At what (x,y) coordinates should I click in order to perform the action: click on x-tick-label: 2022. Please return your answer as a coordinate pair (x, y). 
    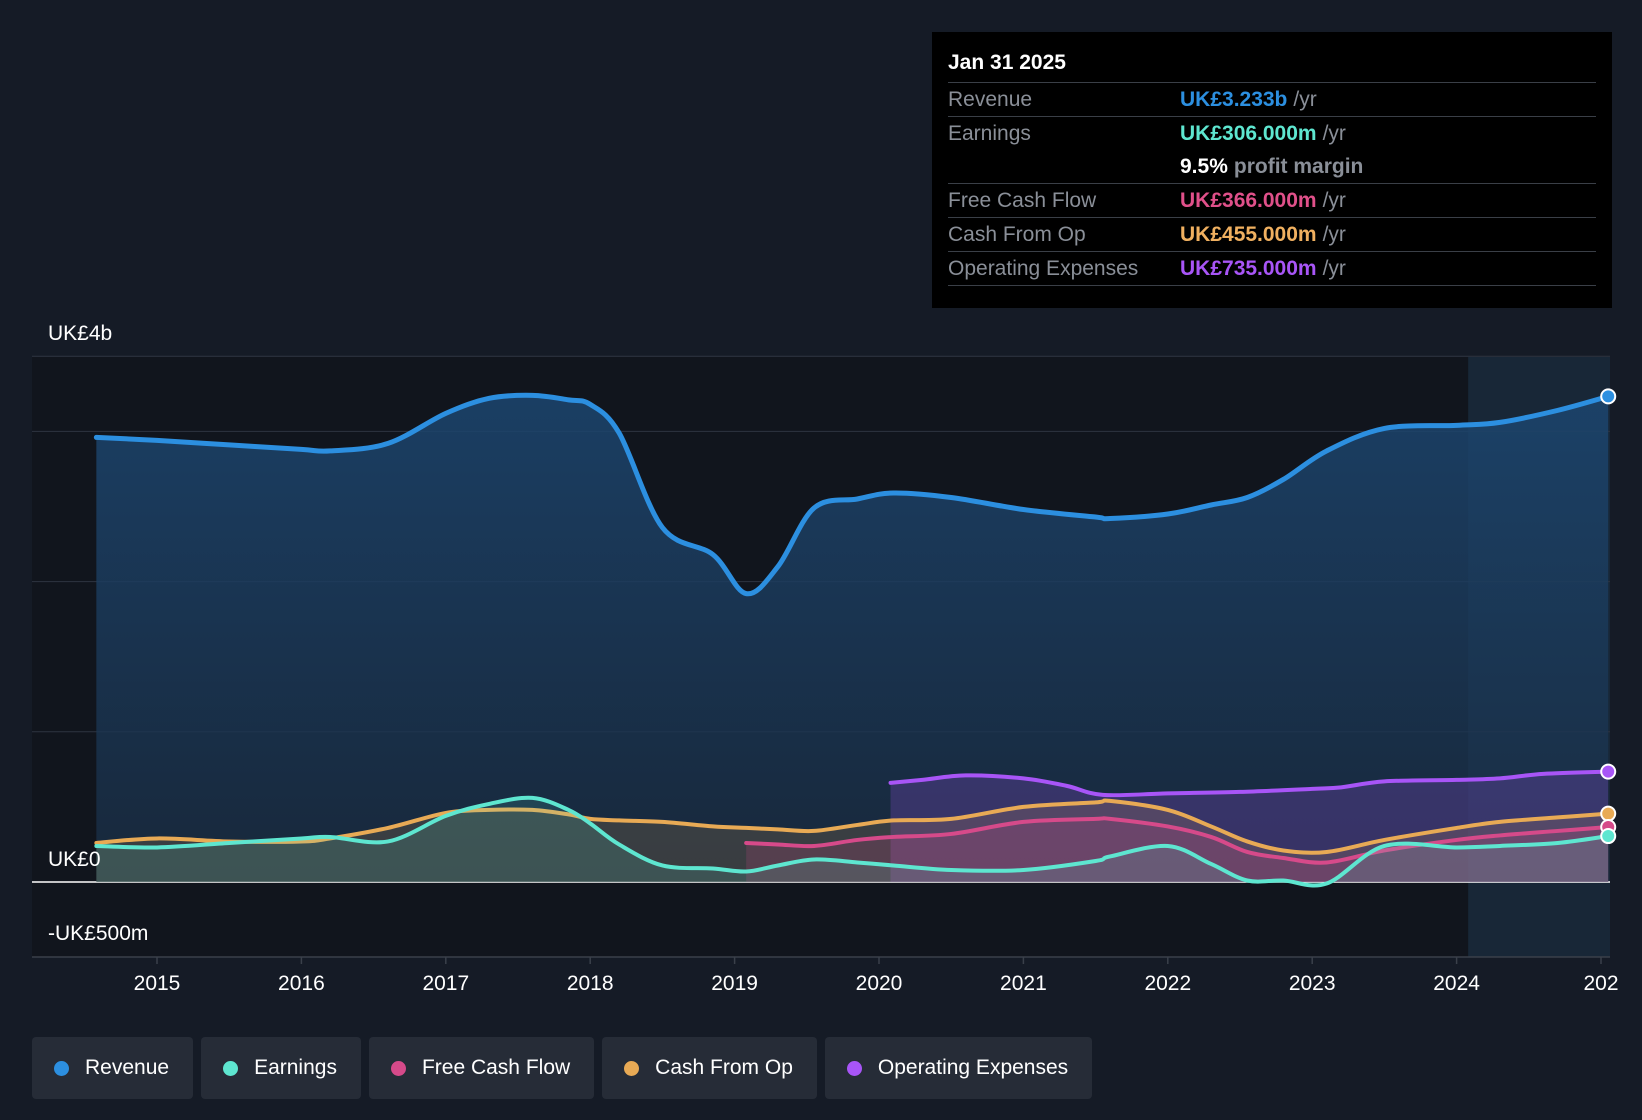
    Looking at the image, I should click on (1167, 983).